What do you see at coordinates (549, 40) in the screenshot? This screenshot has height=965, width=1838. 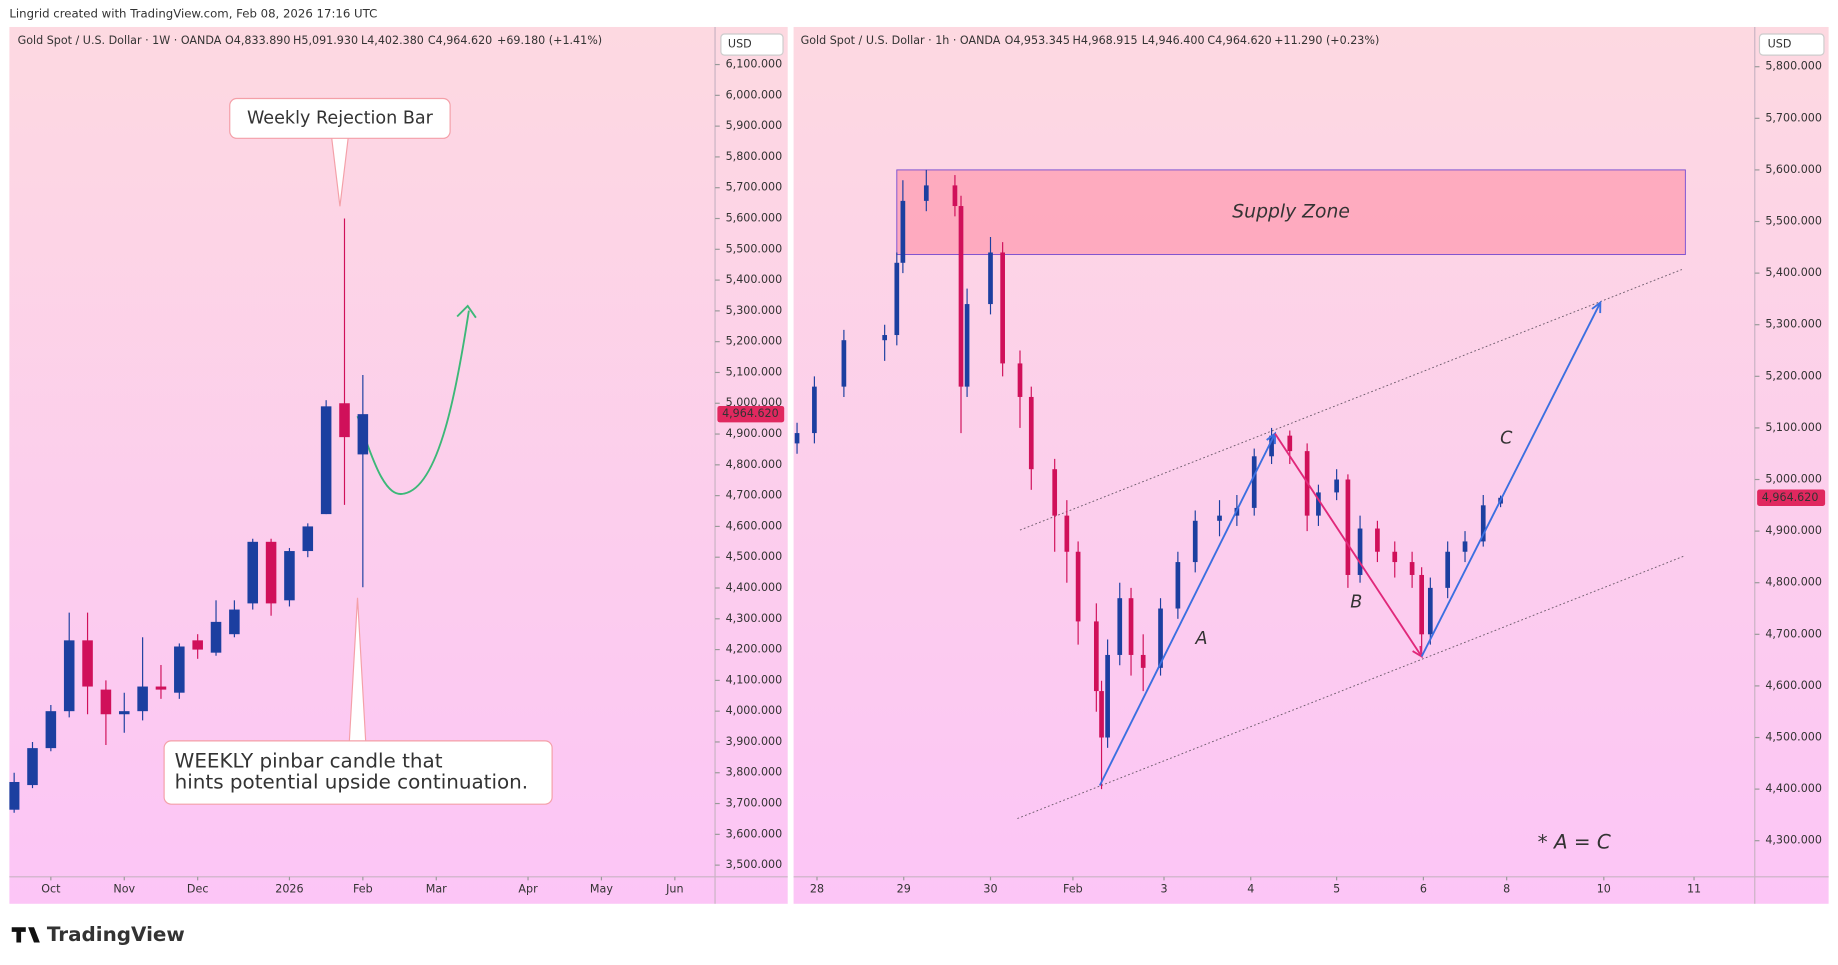 I see `legend-change: +69.180 (+1.41%)` at bounding box center [549, 40].